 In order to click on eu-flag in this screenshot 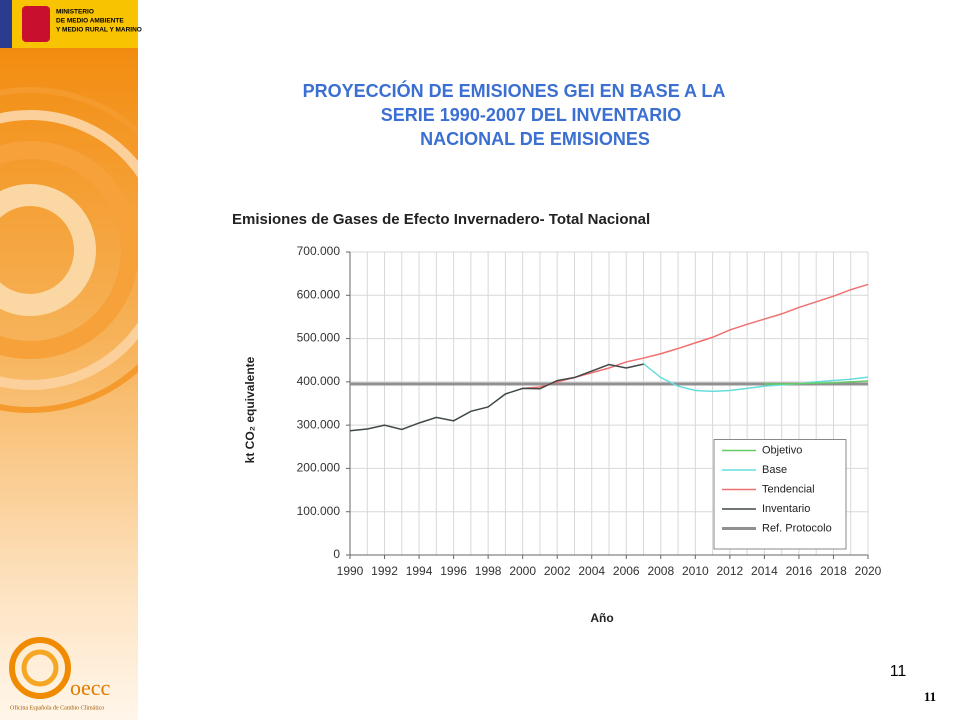, I will do `click(6, 24)`.